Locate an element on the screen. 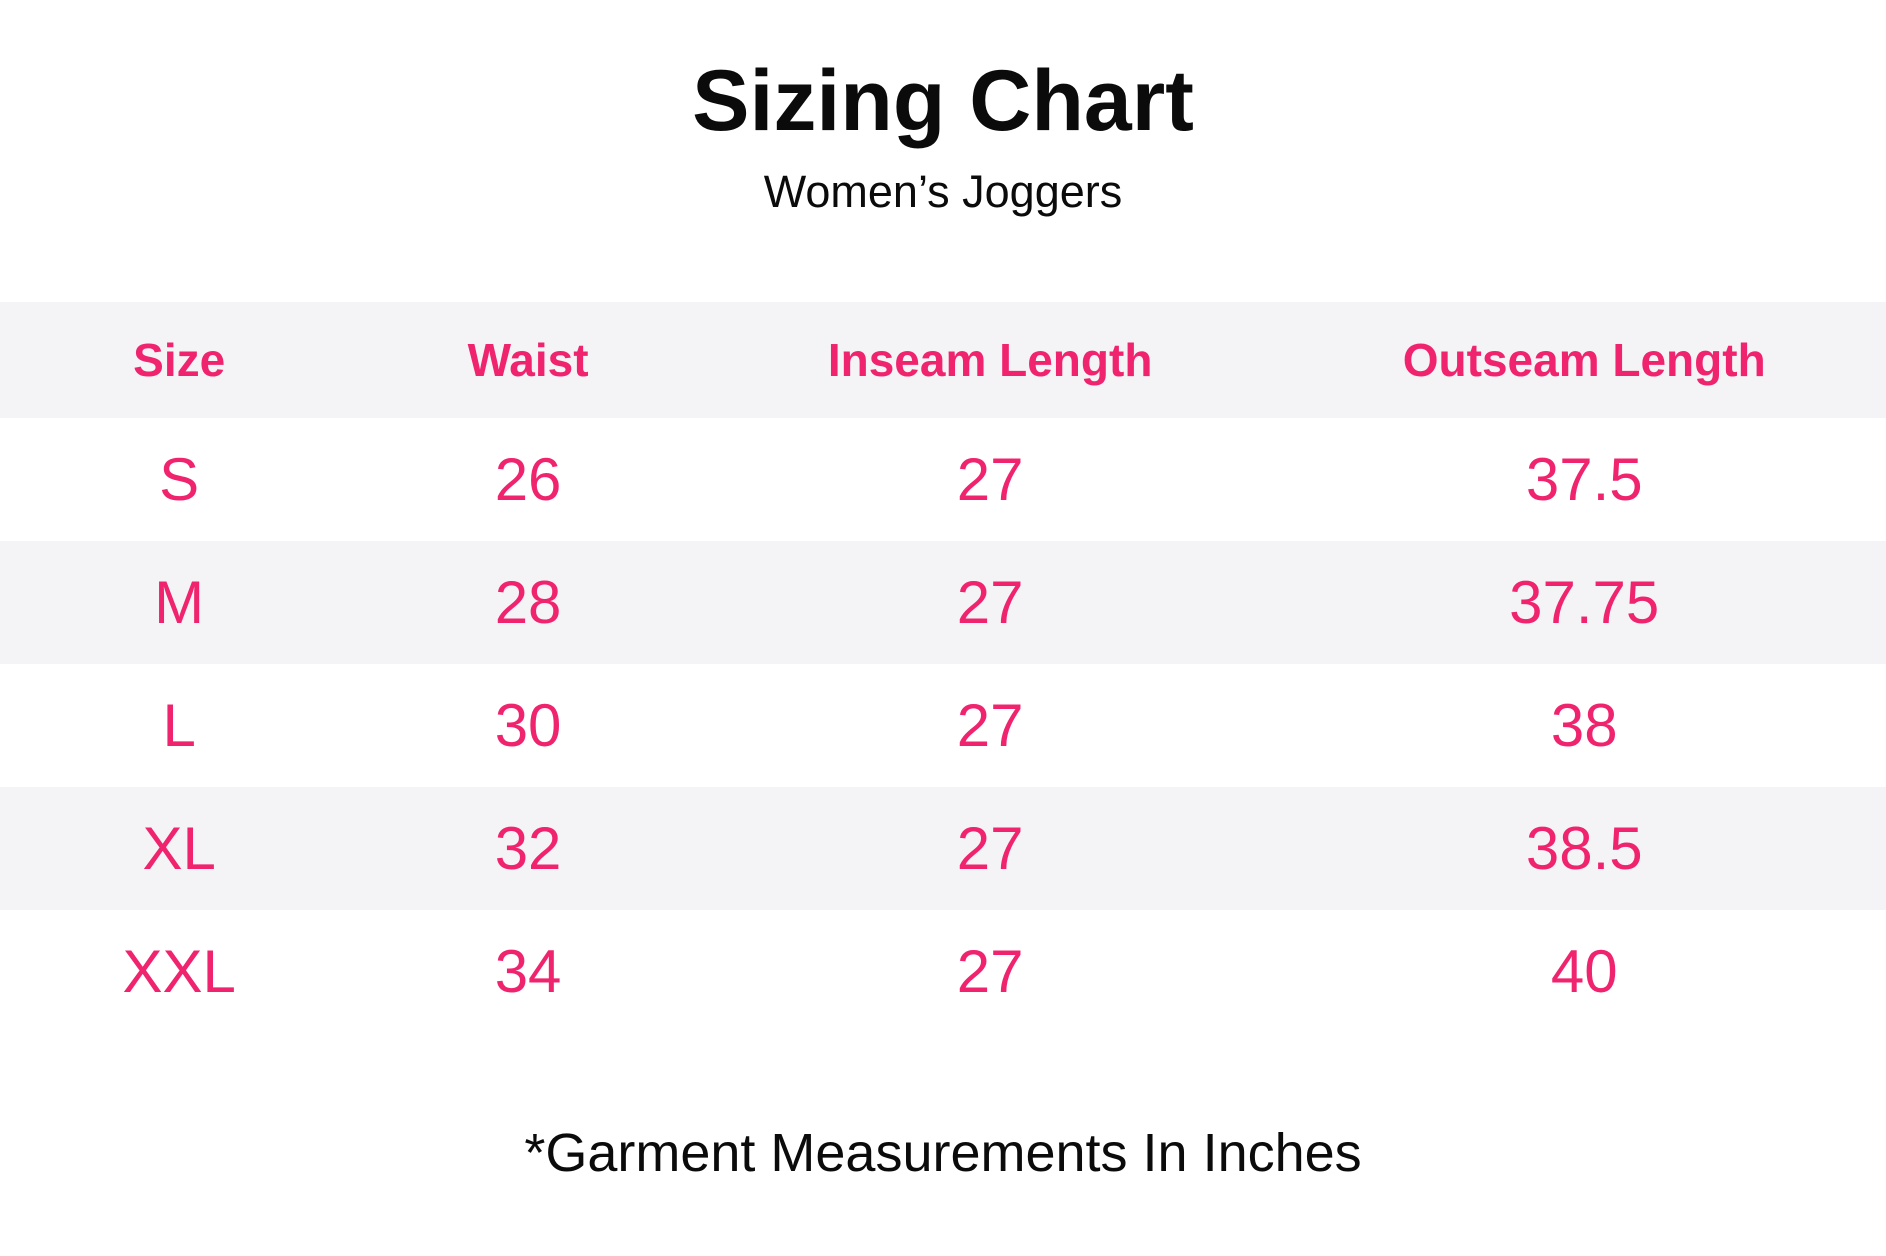 This screenshot has width=1886, height=1256. size-cell: XXL is located at coordinates (179, 971).